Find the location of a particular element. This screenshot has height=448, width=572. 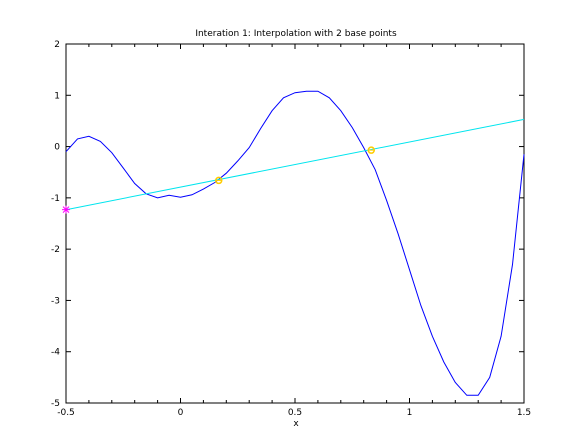

y-tick-label: 1 is located at coordinates (57, 96).